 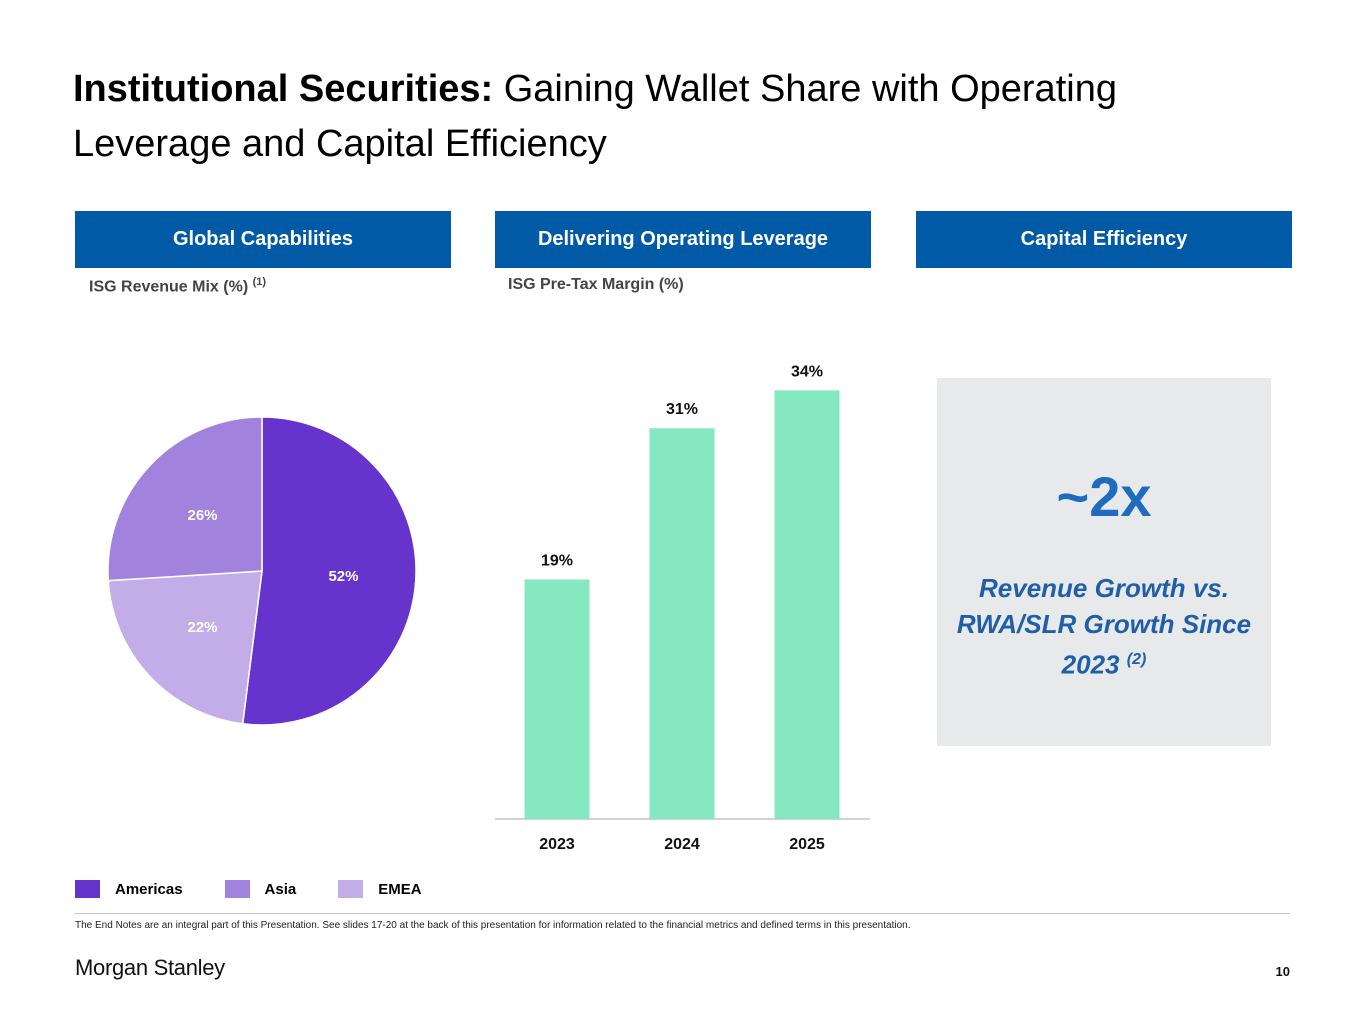 I want to click on pie-slice-asia, so click(x=185, y=499).